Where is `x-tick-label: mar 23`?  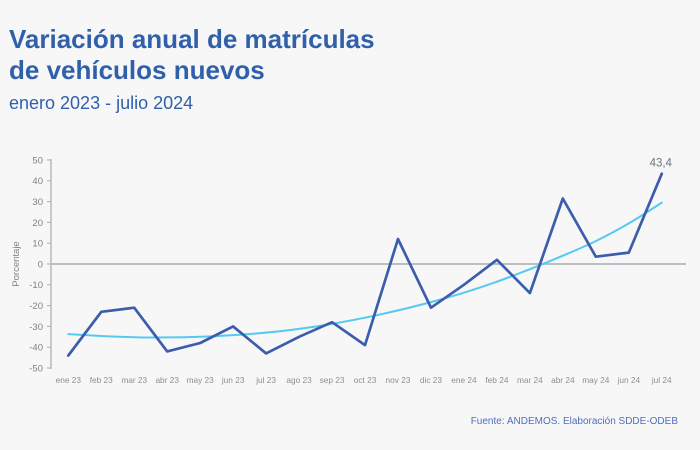
x-tick-label: mar 23 is located at coordinates (134, 380).